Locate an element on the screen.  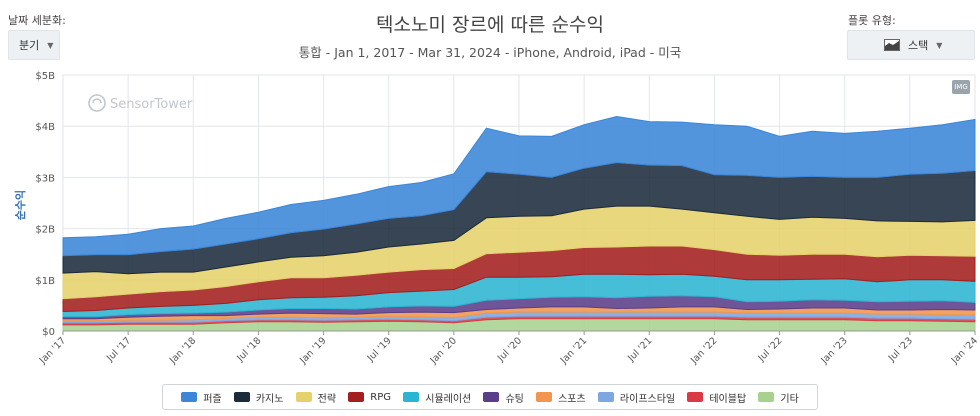
y-axis-label: 순수익 is located at coordinates (20, 205).